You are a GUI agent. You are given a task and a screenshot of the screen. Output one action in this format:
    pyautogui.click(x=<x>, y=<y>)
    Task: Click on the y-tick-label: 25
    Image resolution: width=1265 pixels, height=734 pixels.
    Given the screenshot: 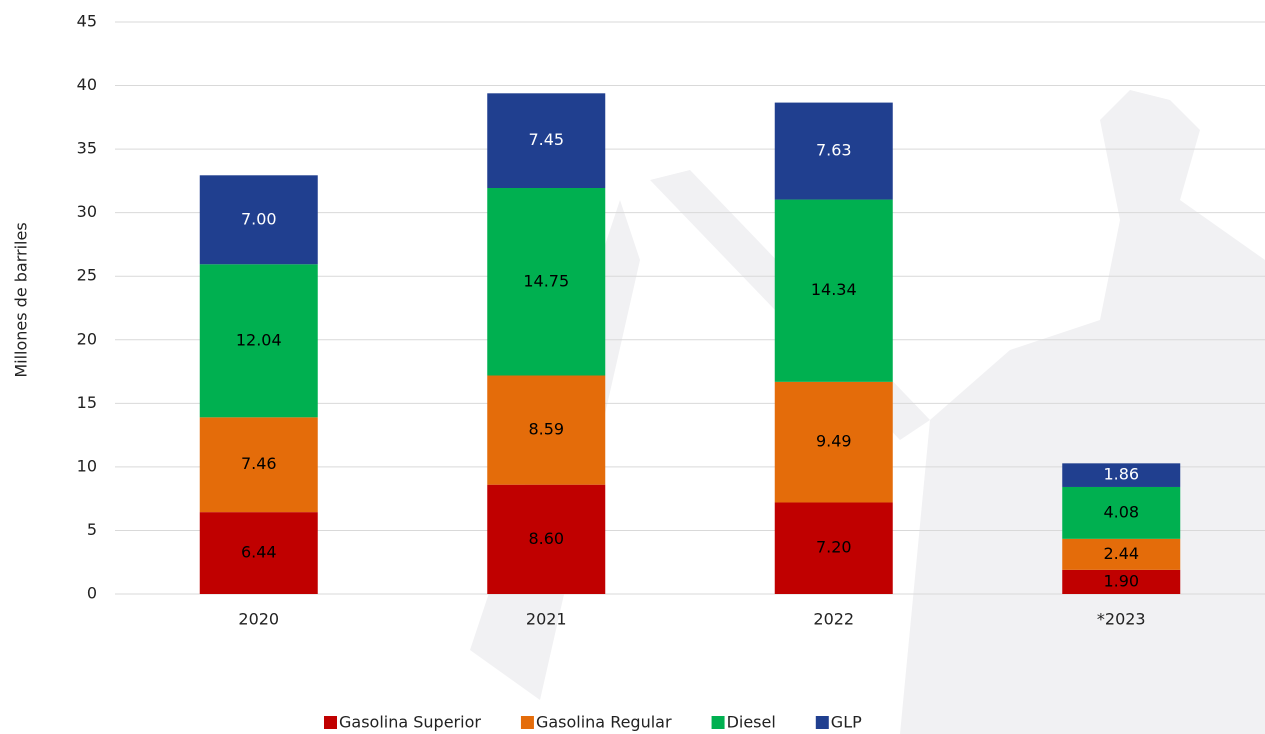 What is the action you would take?
    pyautogui.click(x=87, y=275)
    